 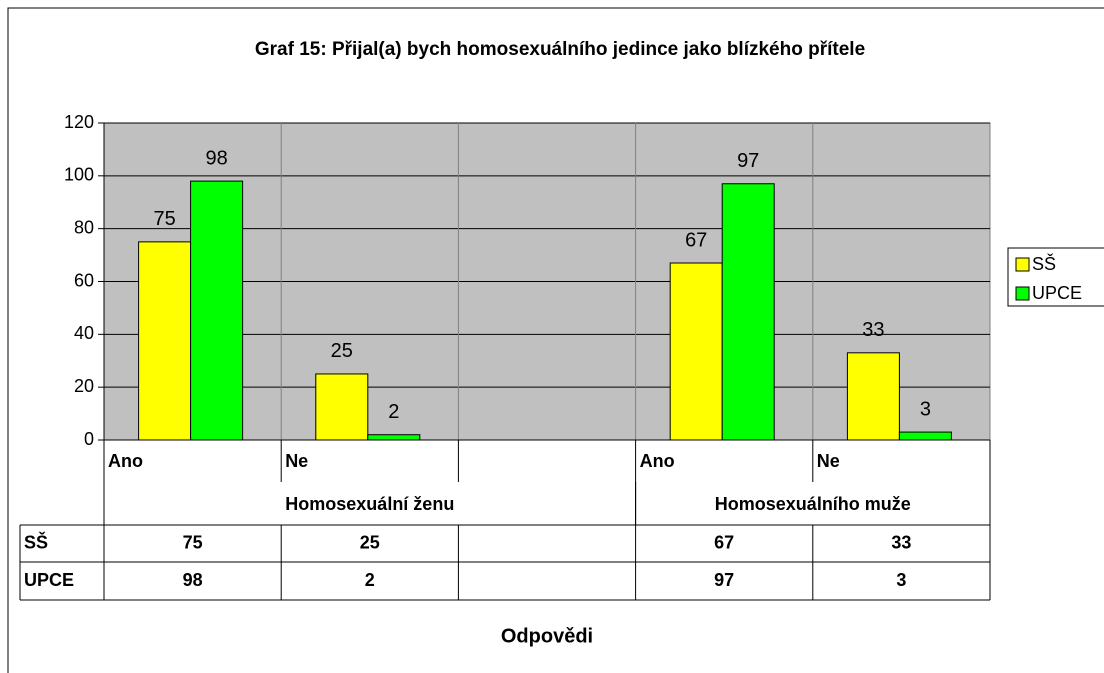 What do you see at coordinates (216, 158) in the screenshot?
I see `data-label: 98` at bounding box center [216, 158].